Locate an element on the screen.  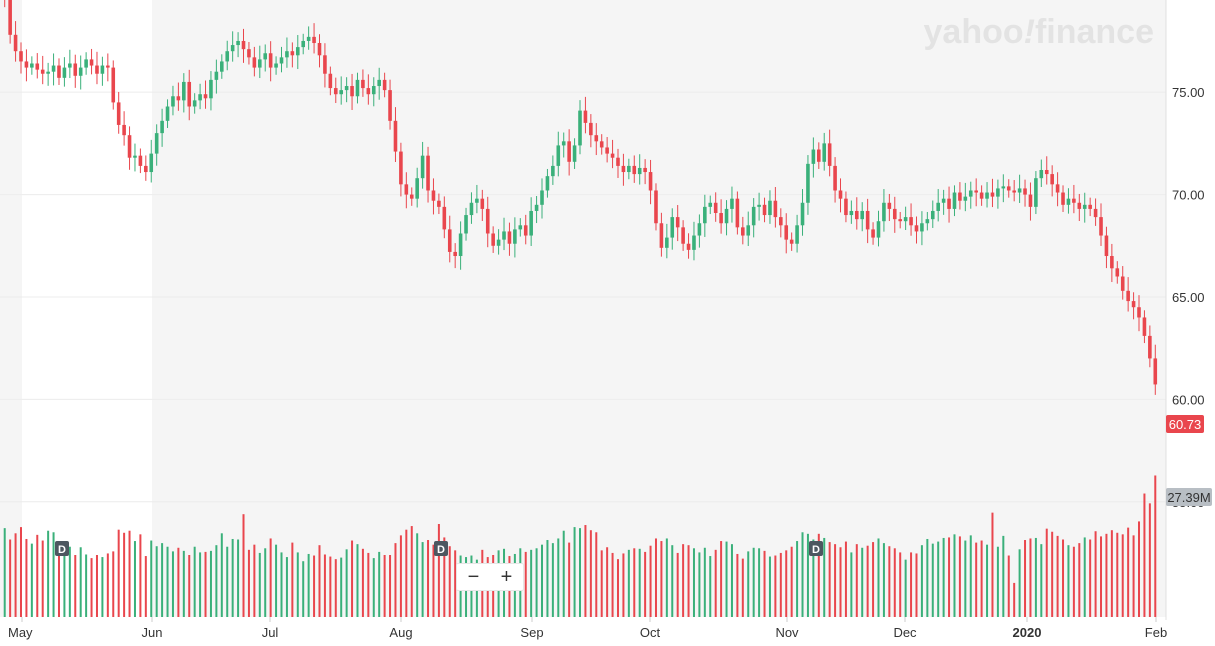
zoom-in-button: + is located at coordinates (506, 577).